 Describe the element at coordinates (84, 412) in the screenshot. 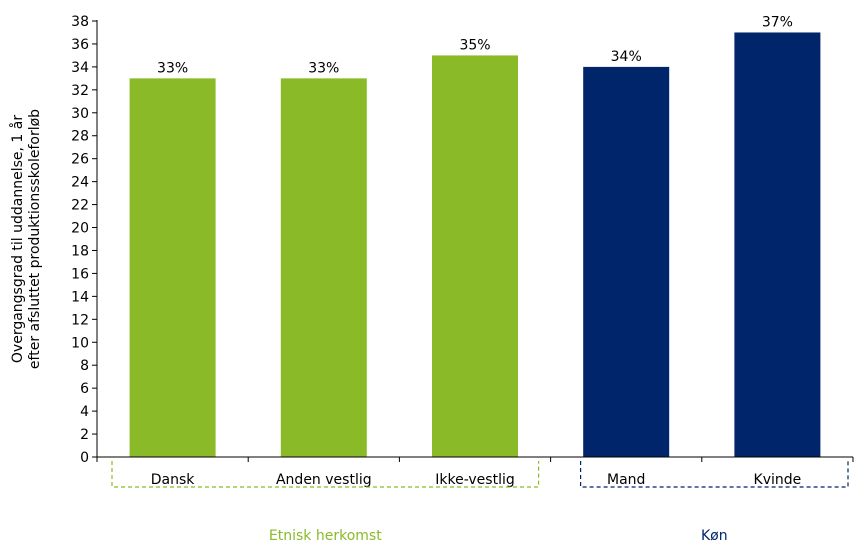

I see `y-tick-label: 4` at that location.